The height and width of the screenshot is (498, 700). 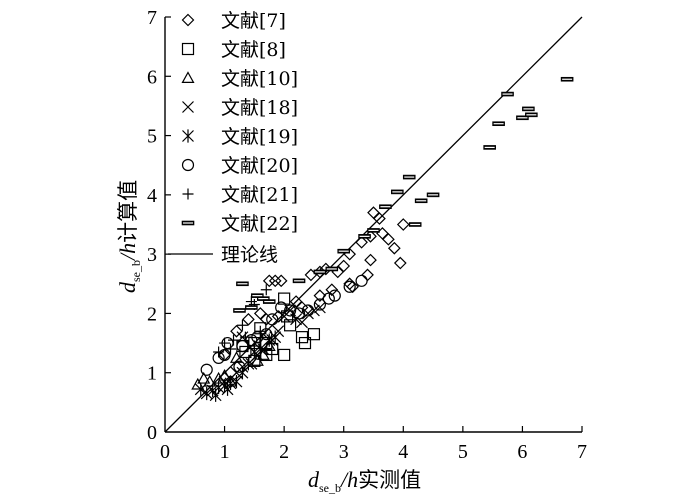 What do you see at coordinates (403, 452) in the screenshot?
I see `x-tick-label: 4` at bounding box center [403, 452].